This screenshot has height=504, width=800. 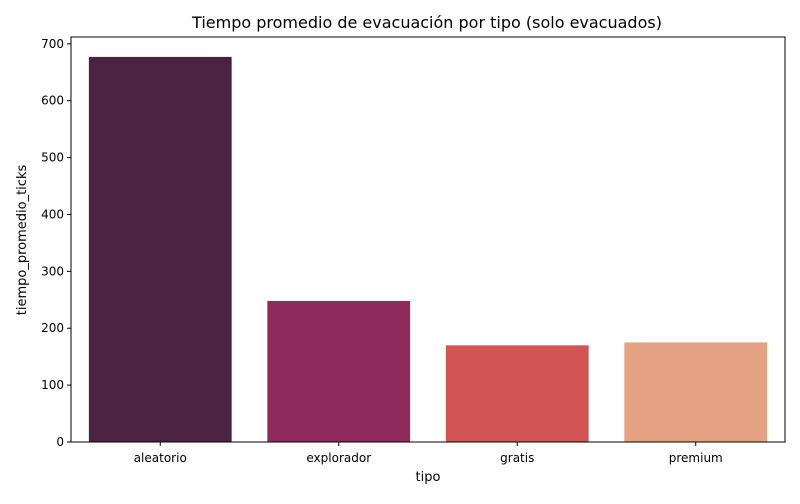 I want to click on y-tick-label: 0, so click(x=60, y=442).